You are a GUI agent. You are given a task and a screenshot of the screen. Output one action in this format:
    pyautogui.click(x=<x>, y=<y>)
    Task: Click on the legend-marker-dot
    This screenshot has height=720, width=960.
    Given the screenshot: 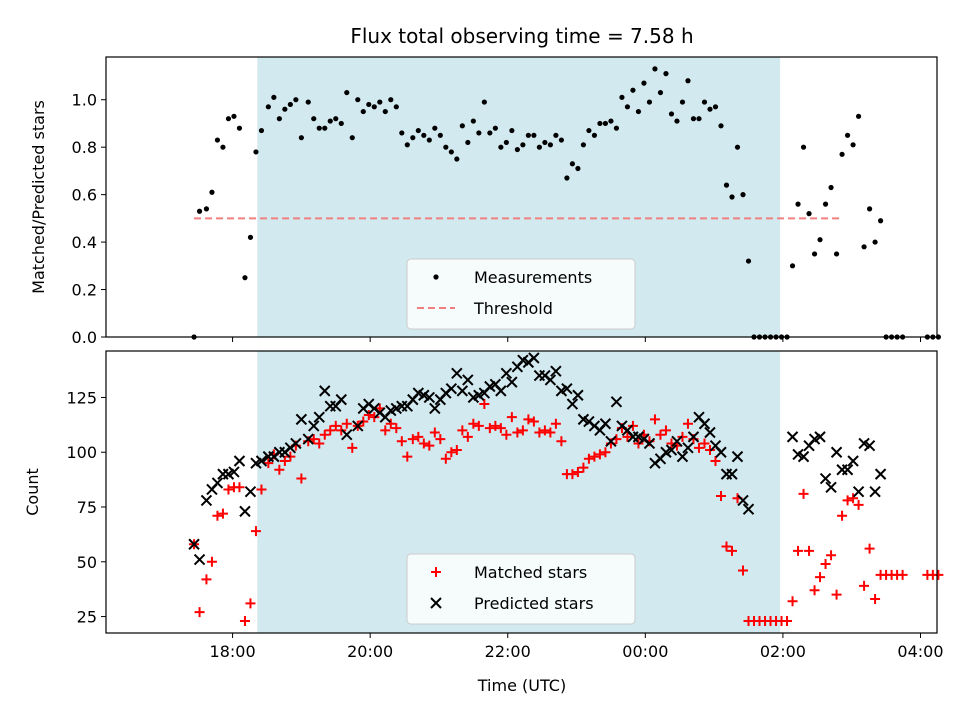 What is the action you would take?
    pyautogui.click(x=436, y=277)
    